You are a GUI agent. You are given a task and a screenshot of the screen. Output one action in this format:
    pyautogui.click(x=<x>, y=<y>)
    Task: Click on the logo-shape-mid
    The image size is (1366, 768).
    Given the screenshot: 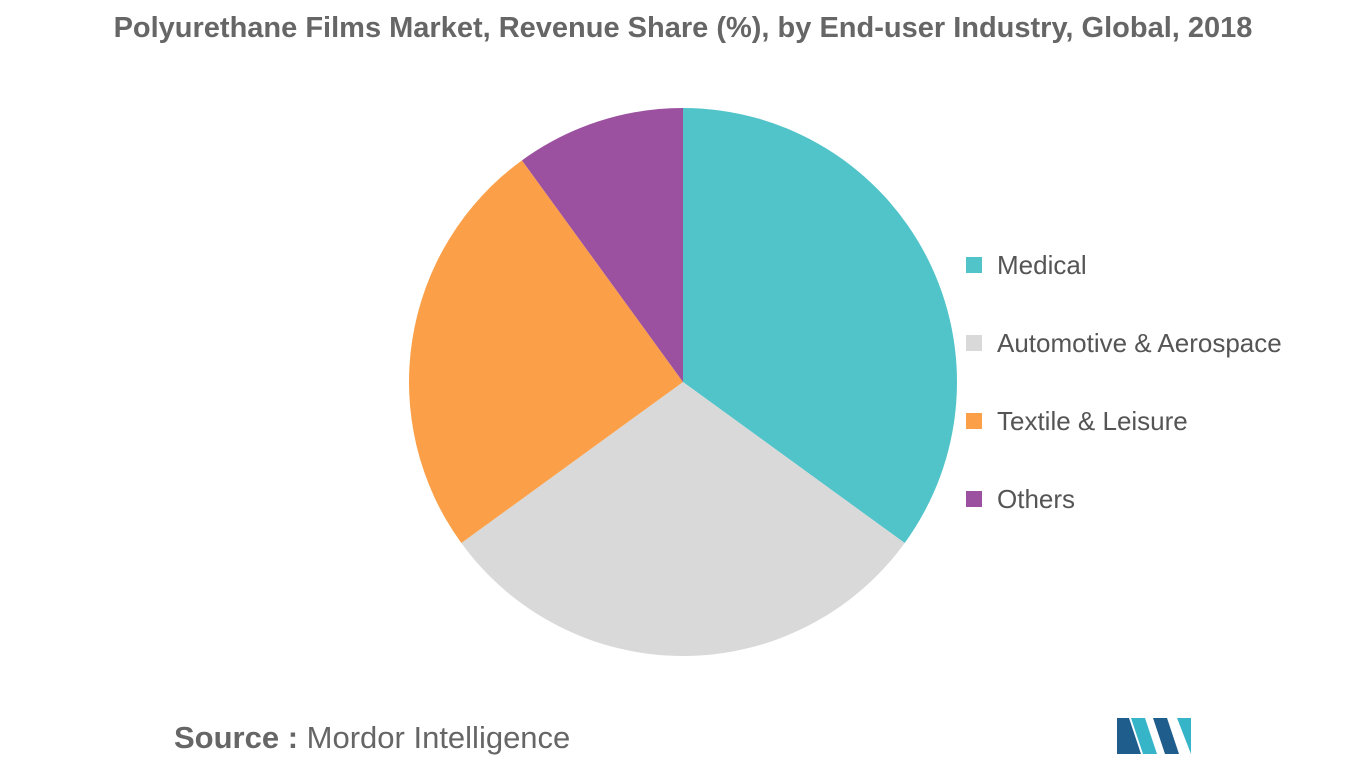 What is the action you would take?
    pyautogui.click(x=1144, y=736)
    